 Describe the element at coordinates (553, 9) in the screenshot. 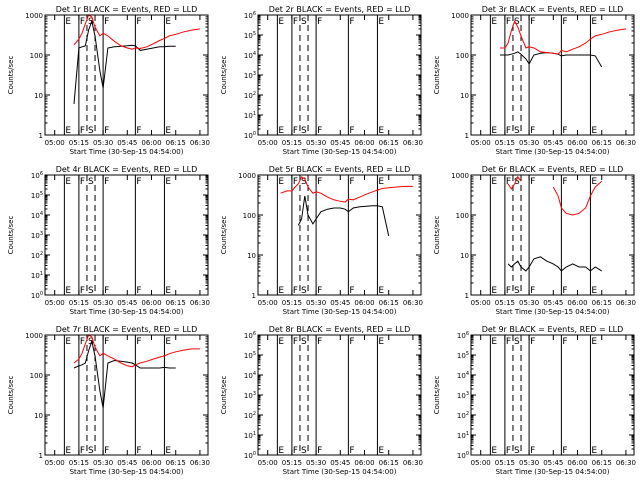

I see `panel-title: Det 3r BLACK = Events, RED = LLD` at that location.